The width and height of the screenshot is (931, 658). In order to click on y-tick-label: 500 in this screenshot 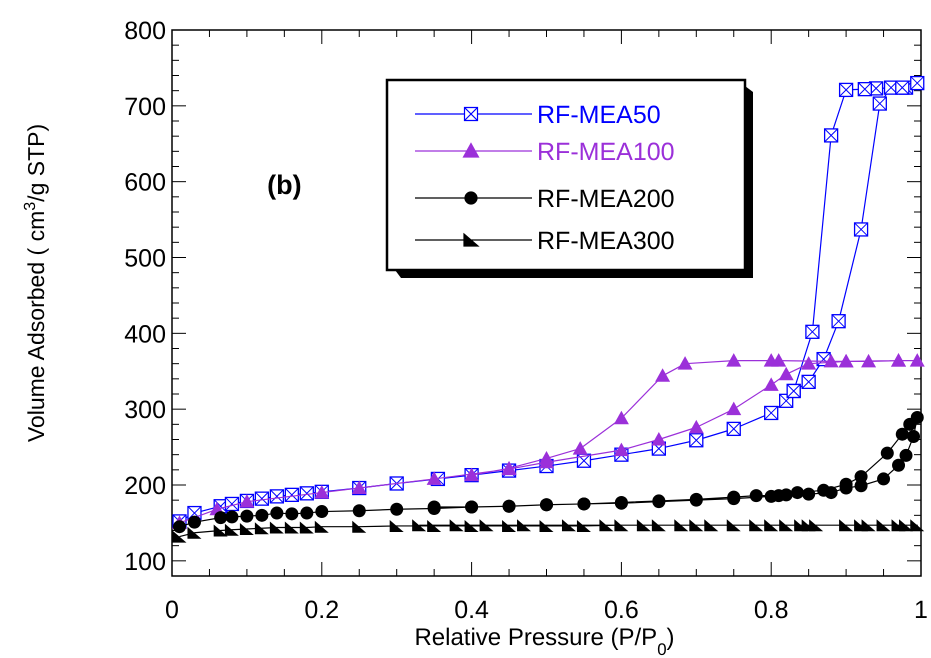, I will do `click(145, 258)`.